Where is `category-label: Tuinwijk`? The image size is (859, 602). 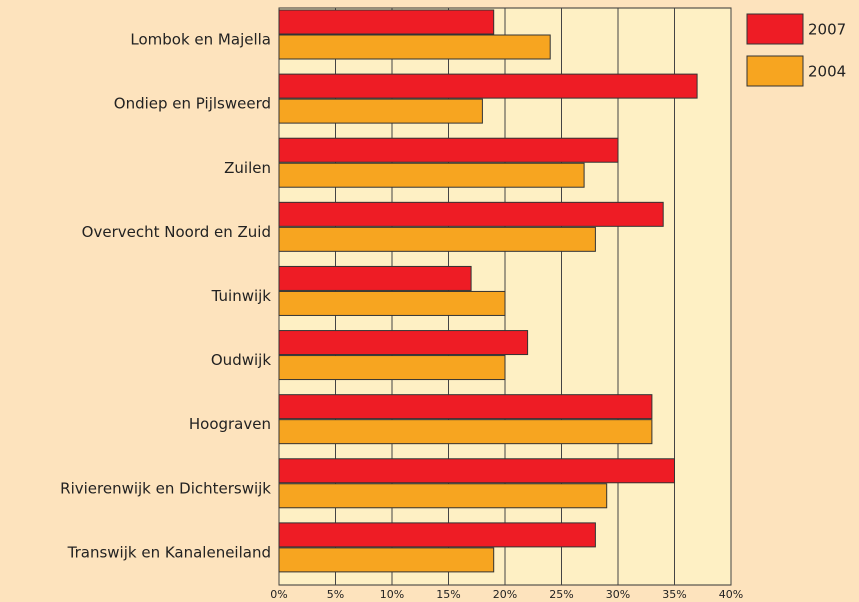 category-label: Tuinwijk is located at coordinates (241, 296).